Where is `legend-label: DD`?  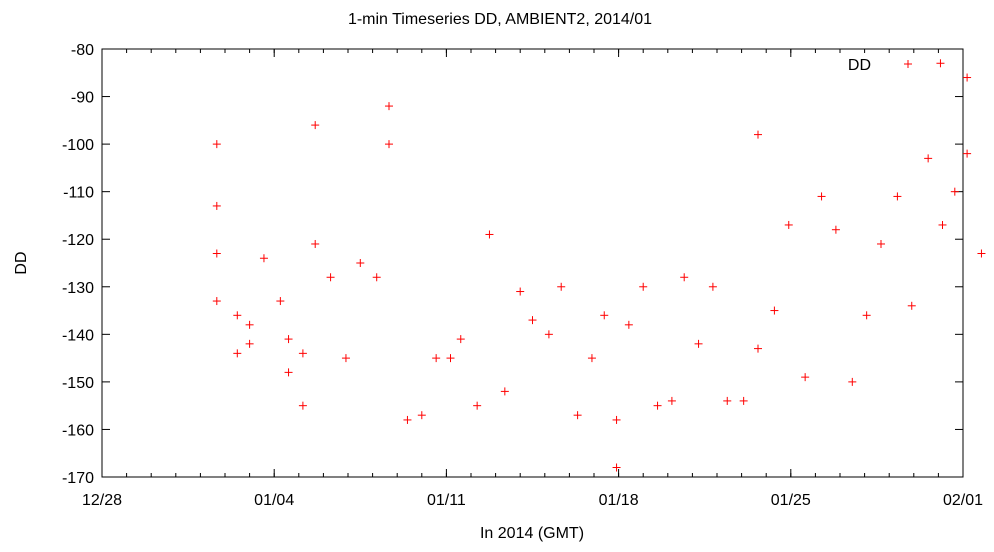 legend-label: DD is located at coordinates (859, 65).